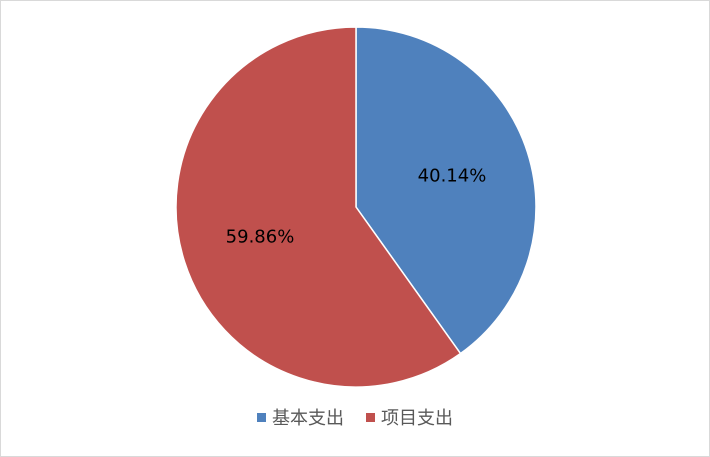 This screenshot has width=710, height=457. What do you see at coordinates (260, 237) in the screenshot?
I see `data-label-project: 59.86%` at bounding box center [260, 237].